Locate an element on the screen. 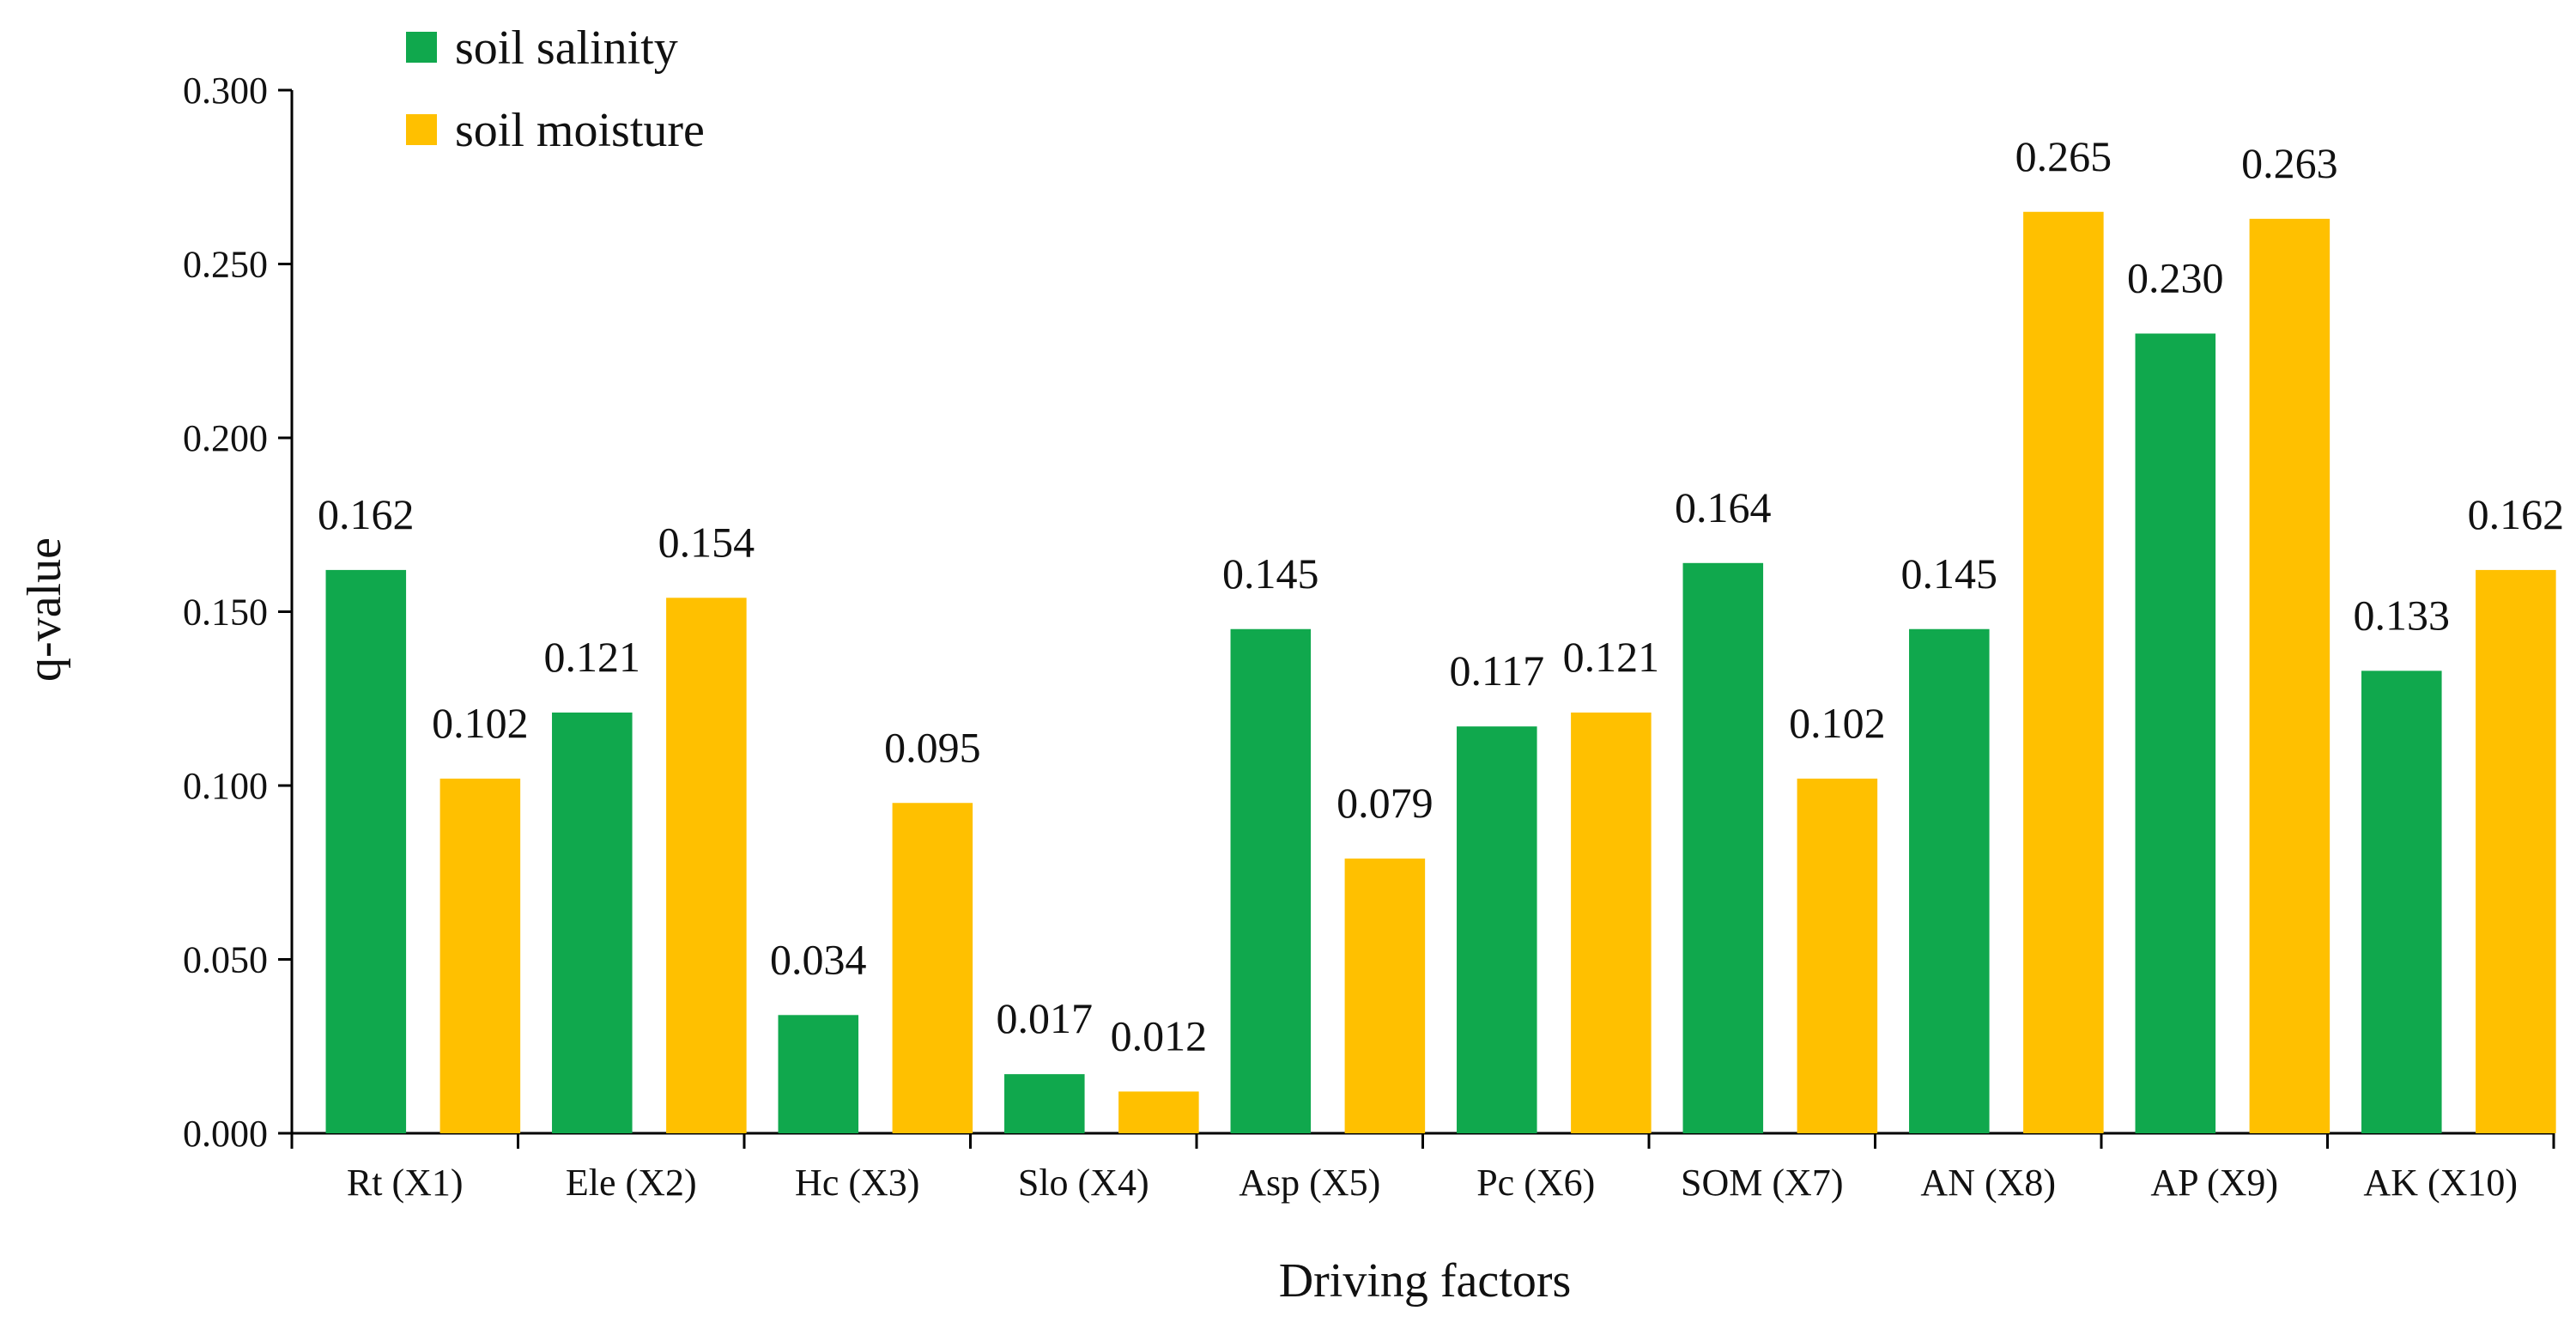  data-label: 0.265 is located at coordinates (2063, 156).